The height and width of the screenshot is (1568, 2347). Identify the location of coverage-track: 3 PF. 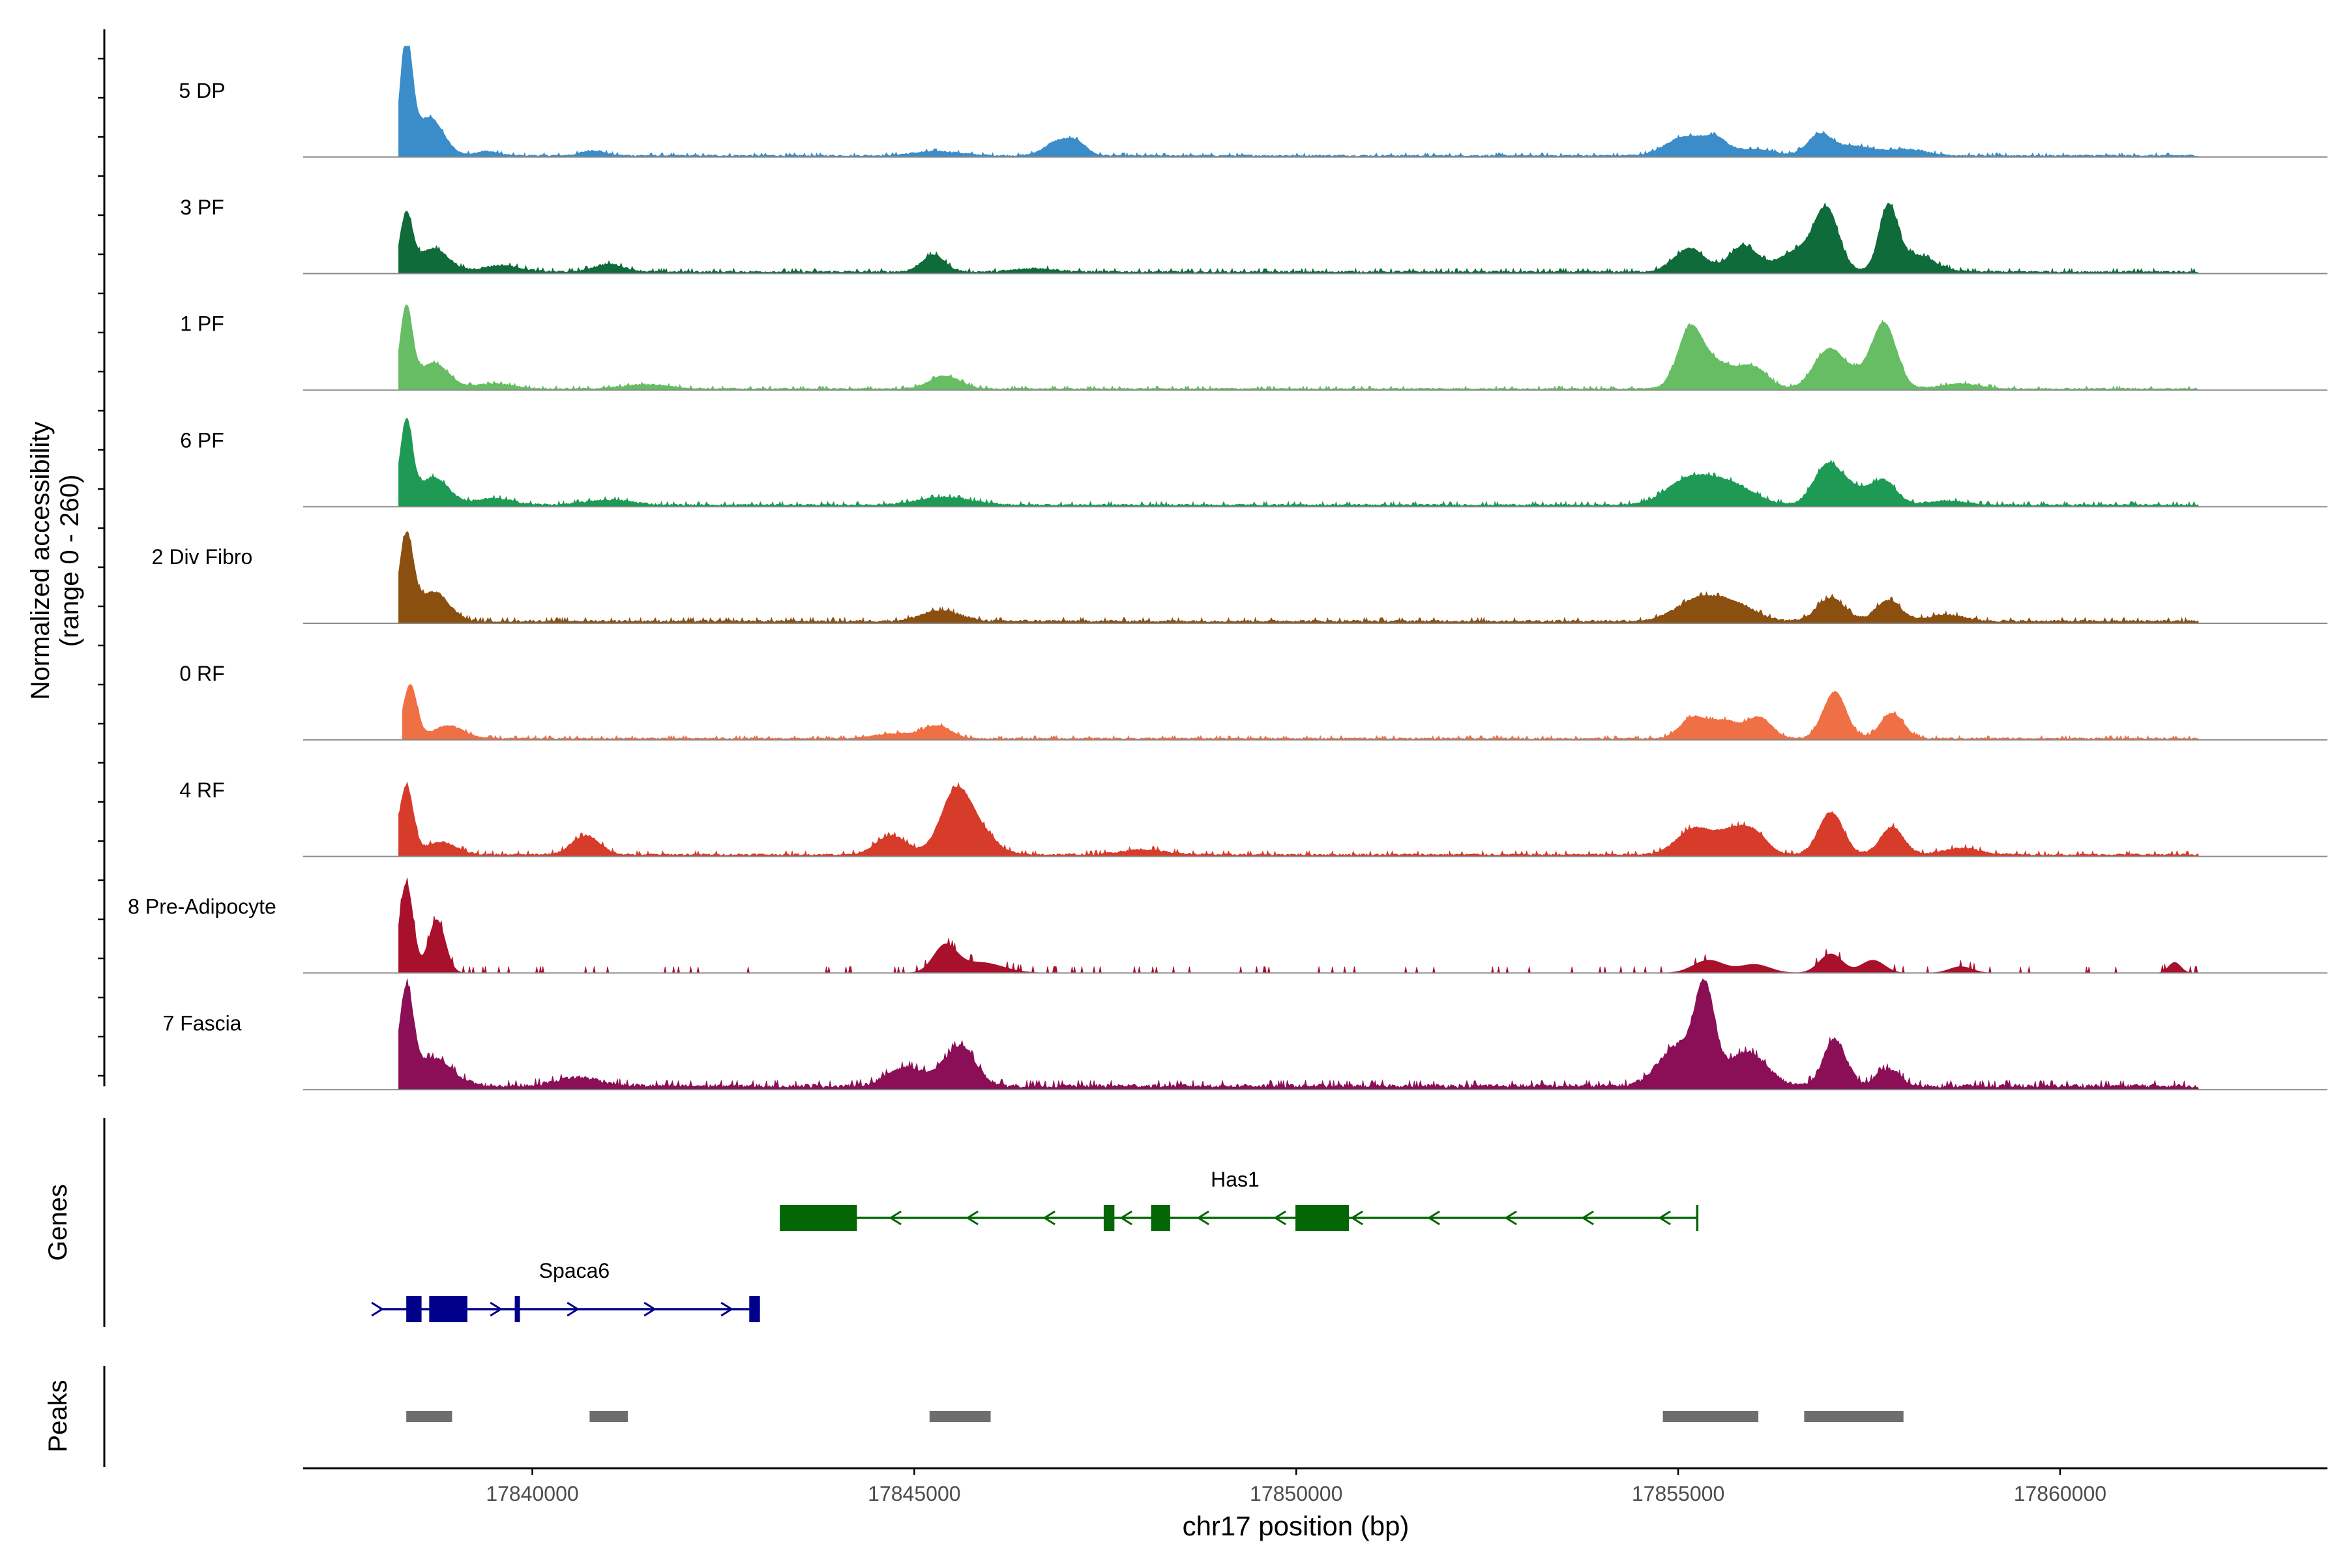
(1253, 235).